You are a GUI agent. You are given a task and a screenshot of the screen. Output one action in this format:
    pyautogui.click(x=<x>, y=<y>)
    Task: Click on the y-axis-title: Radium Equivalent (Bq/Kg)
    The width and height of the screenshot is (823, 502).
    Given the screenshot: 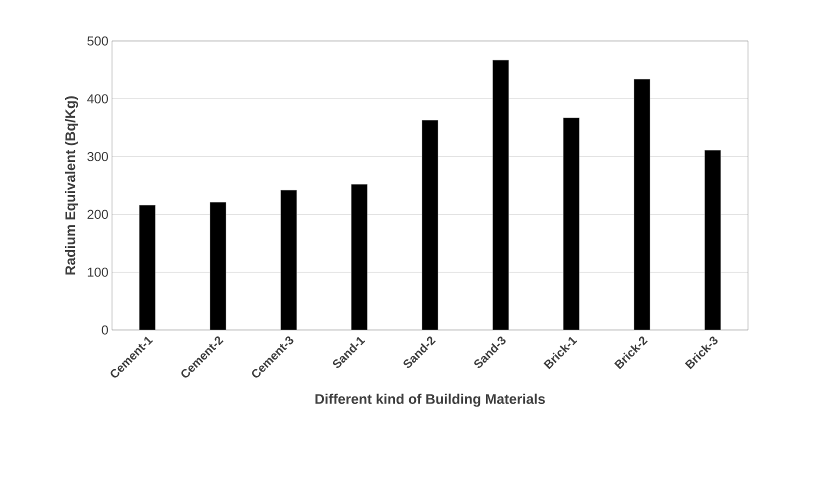 What is the action you would take?
    pyautogui.click(x=71, y=185)
    